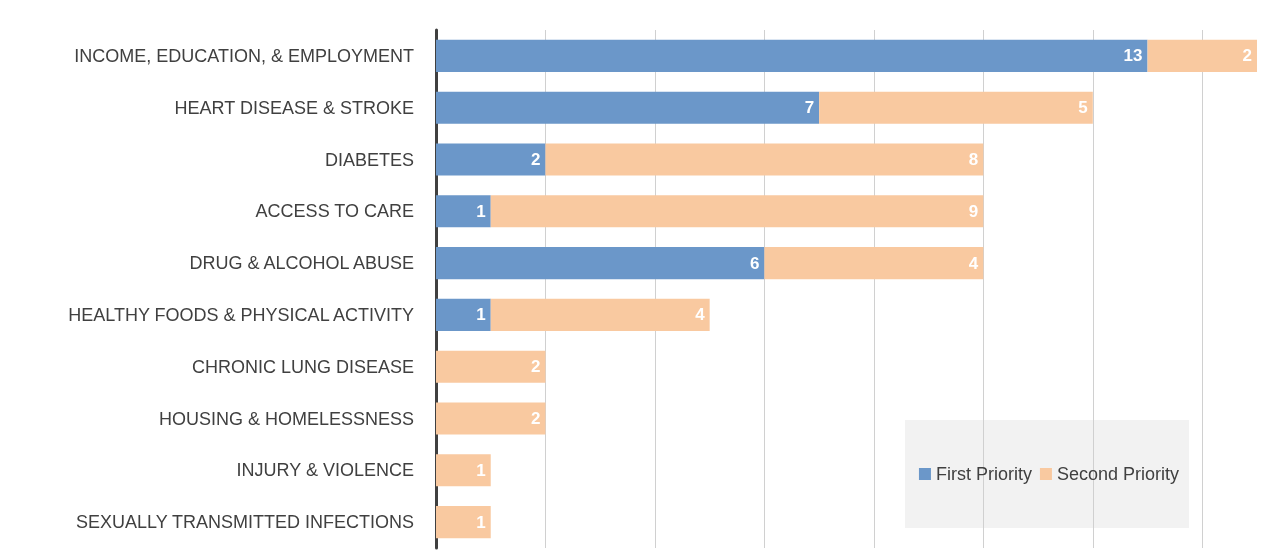 Image resolution: width=1265 pixels, height=560 pixels. What do you see at coordinates (301, 263) in the screenshot?
I see `y-tick-label: DRUG & ALCOHOL ABUSE` at bounding box center [301, 263].